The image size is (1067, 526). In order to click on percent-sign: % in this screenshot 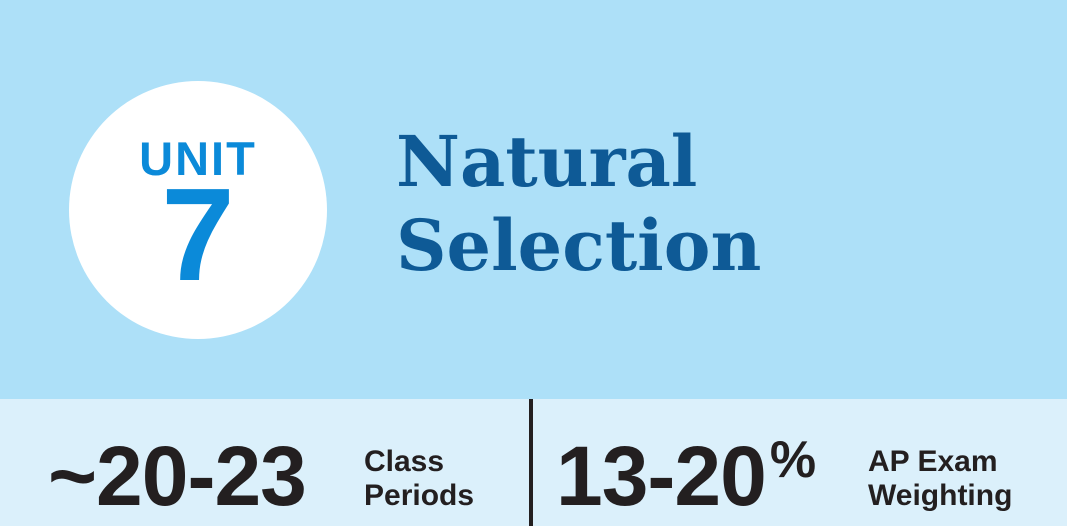, I will do `click(792, 460)`.